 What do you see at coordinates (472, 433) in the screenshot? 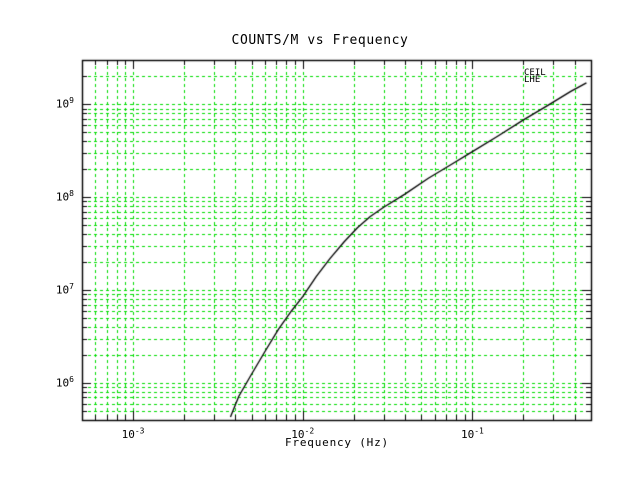
I see `x-tick-label-2: 10⁻¹` at bounding box center [472, 433].